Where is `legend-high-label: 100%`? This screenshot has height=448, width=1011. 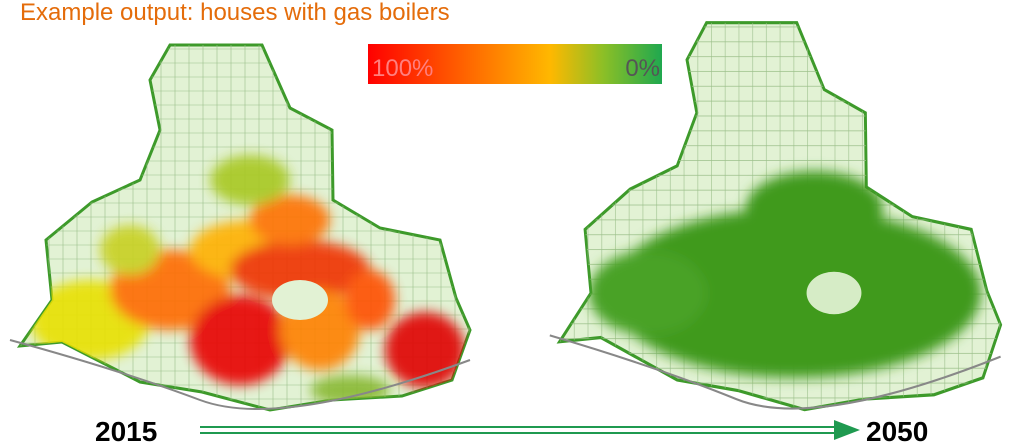 legend-high-label: 100% is located at coordinates (402, 68).